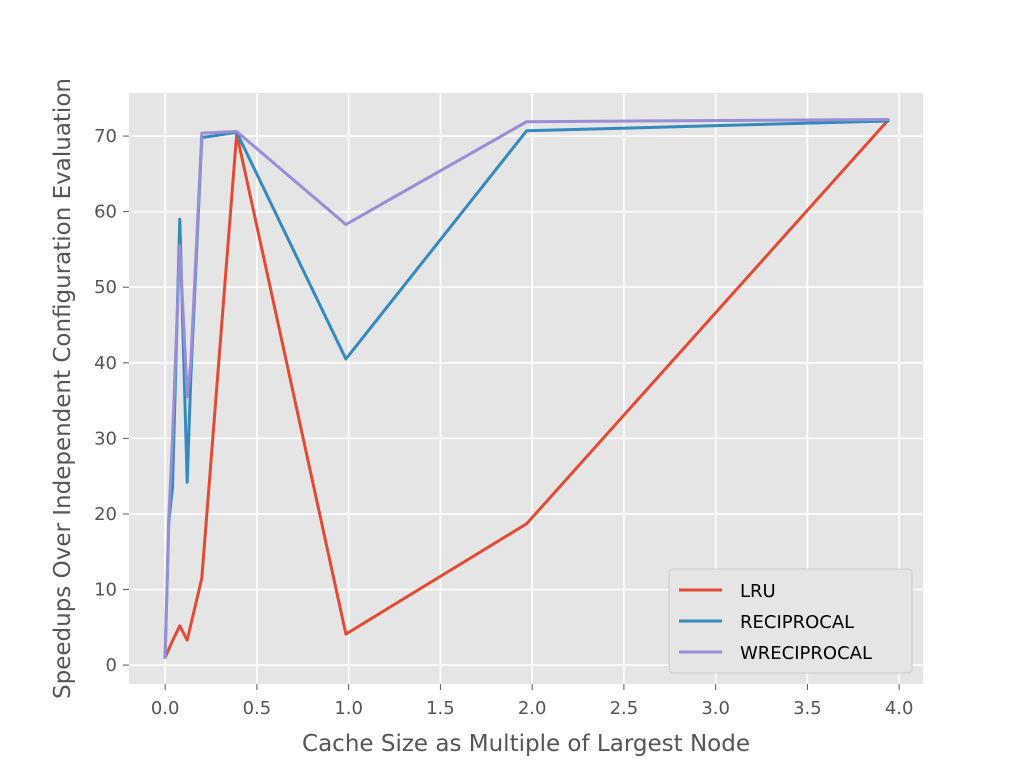  I want to click on x-tick-label: 0.0, so click(165, 708).